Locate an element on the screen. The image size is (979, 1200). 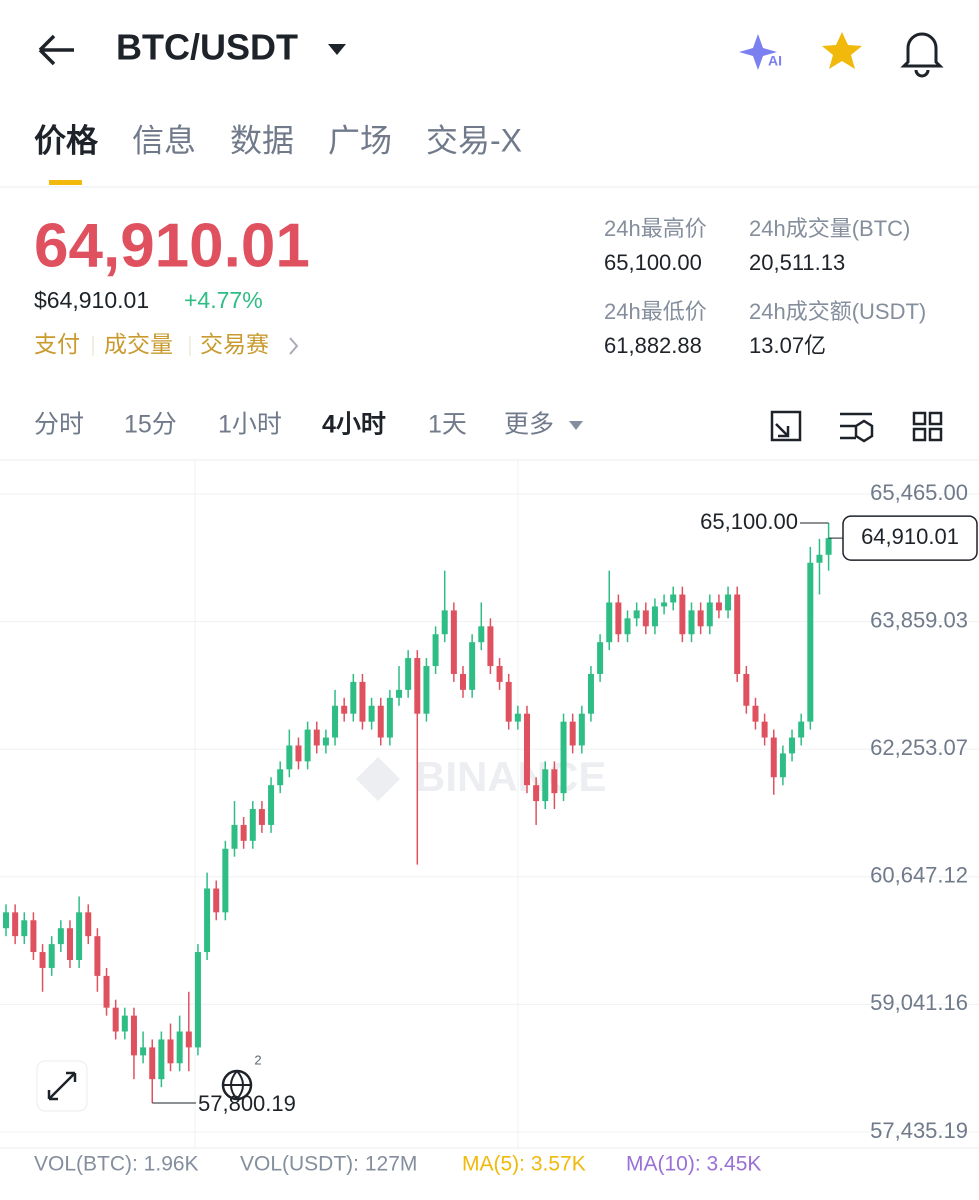
y-tick-label: 65,465.00 is located at coordinates (919, 492).